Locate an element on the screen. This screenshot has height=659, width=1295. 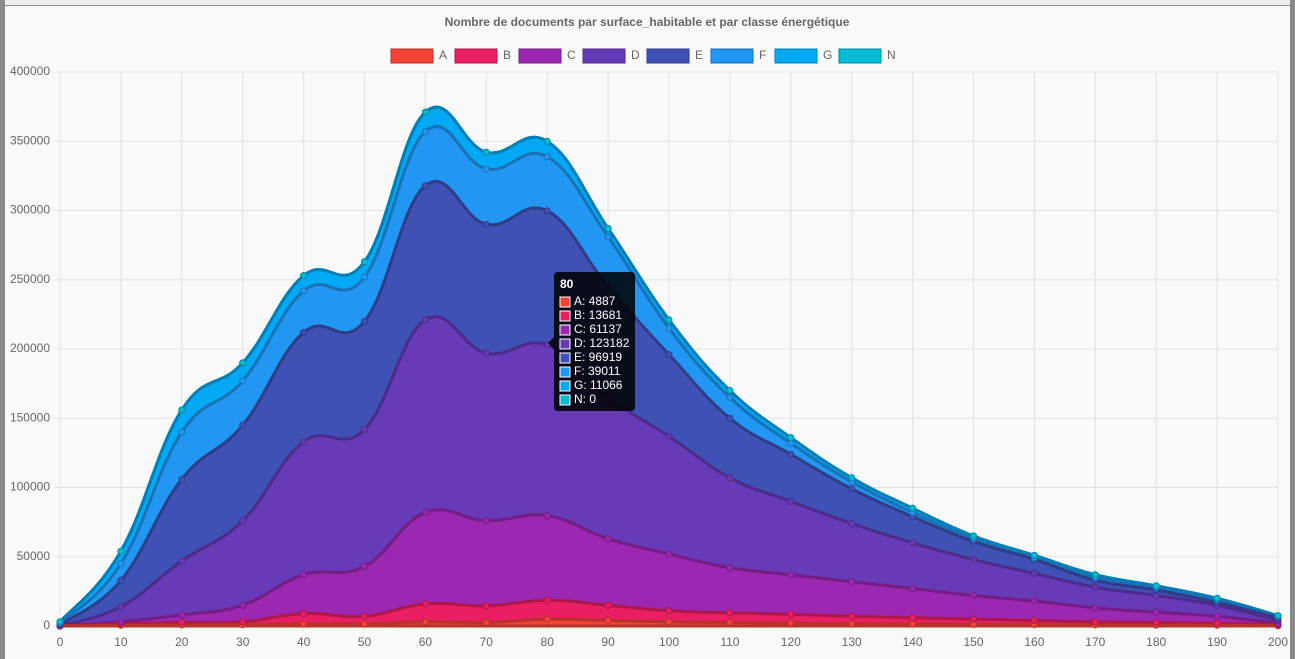
tooltip-line: C: 61137 is located at coordinates (598, 329).